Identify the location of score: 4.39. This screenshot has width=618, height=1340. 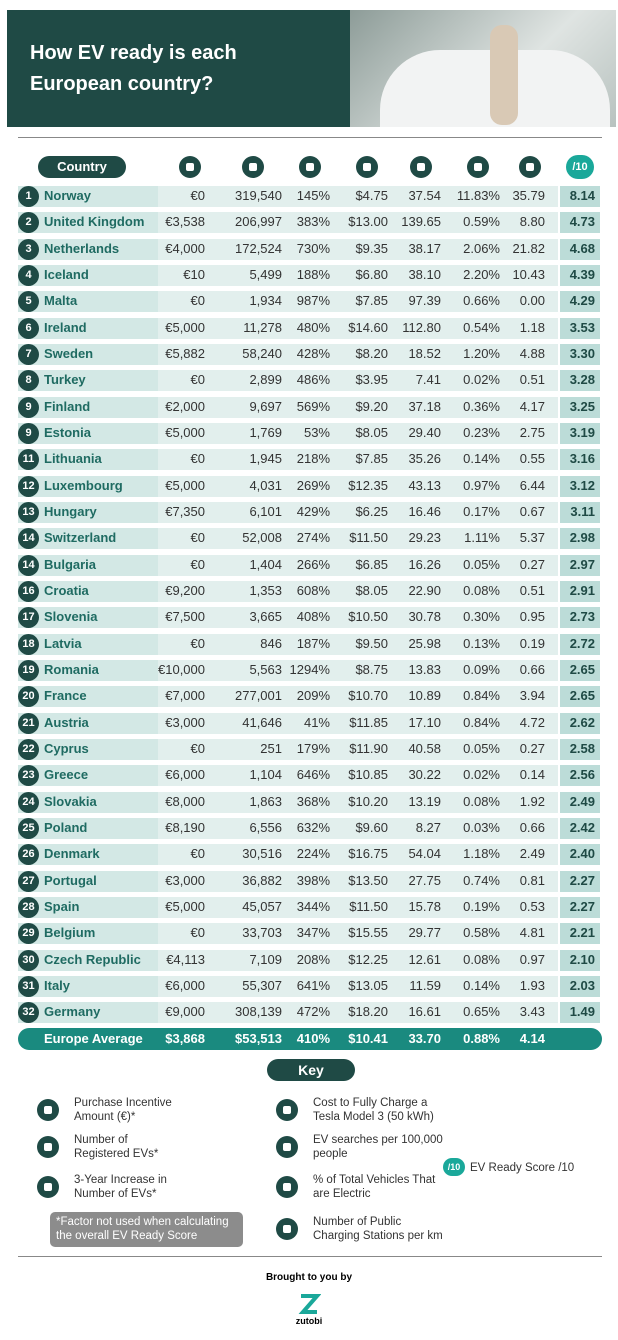
(582, 274).